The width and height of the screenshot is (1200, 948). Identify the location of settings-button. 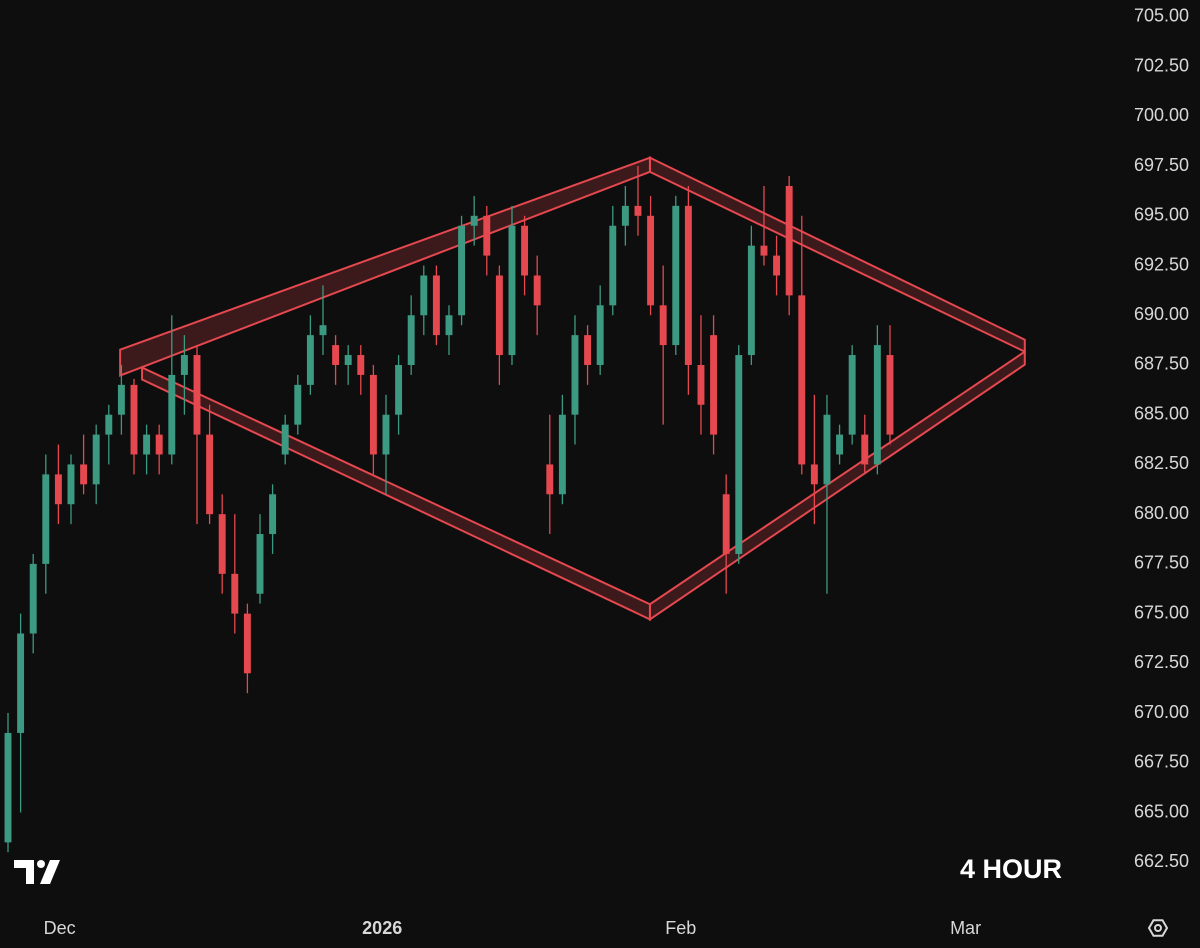
(1158, 928).